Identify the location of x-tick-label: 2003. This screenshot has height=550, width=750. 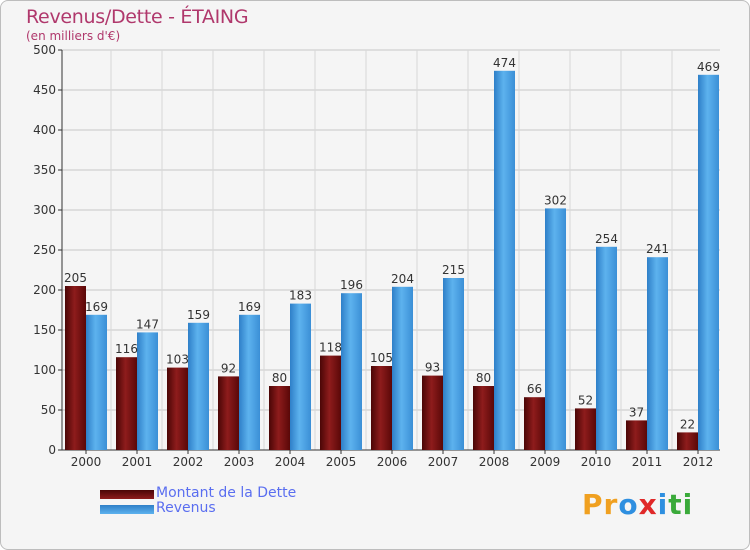
(239, 462).